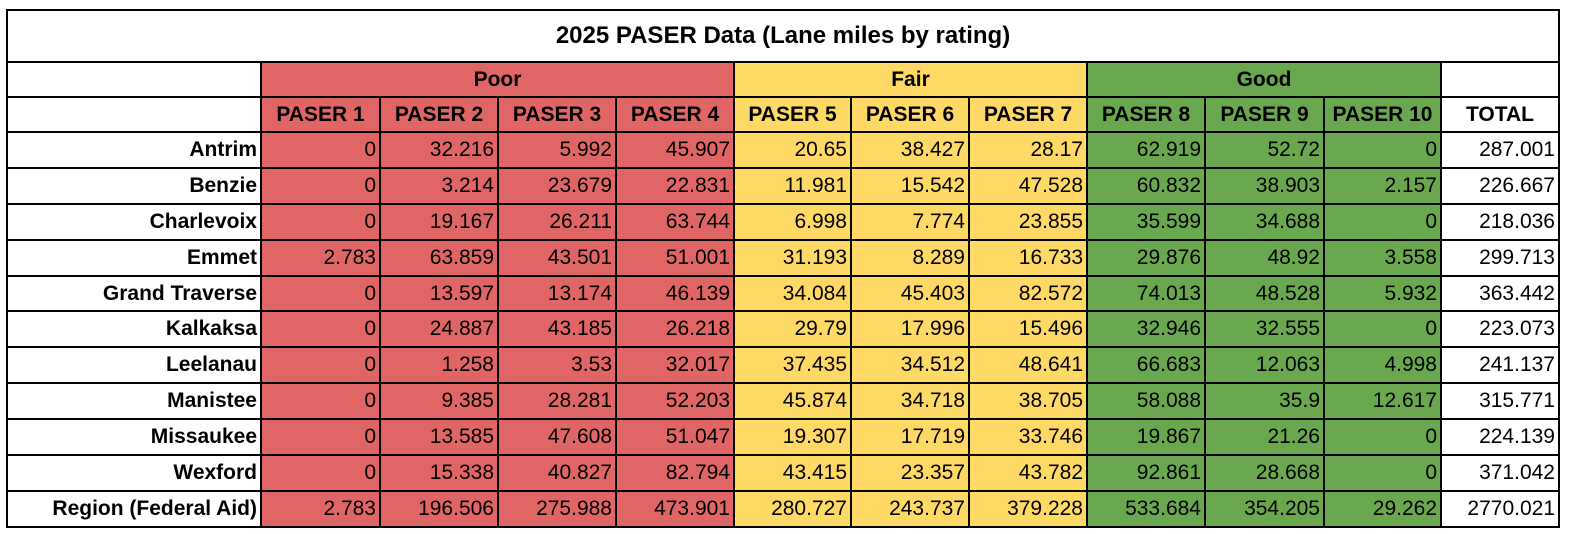 The height and width of the screenshot is (534, 1578). I want to click on value-cell: 32.946, so click(1146, 329).